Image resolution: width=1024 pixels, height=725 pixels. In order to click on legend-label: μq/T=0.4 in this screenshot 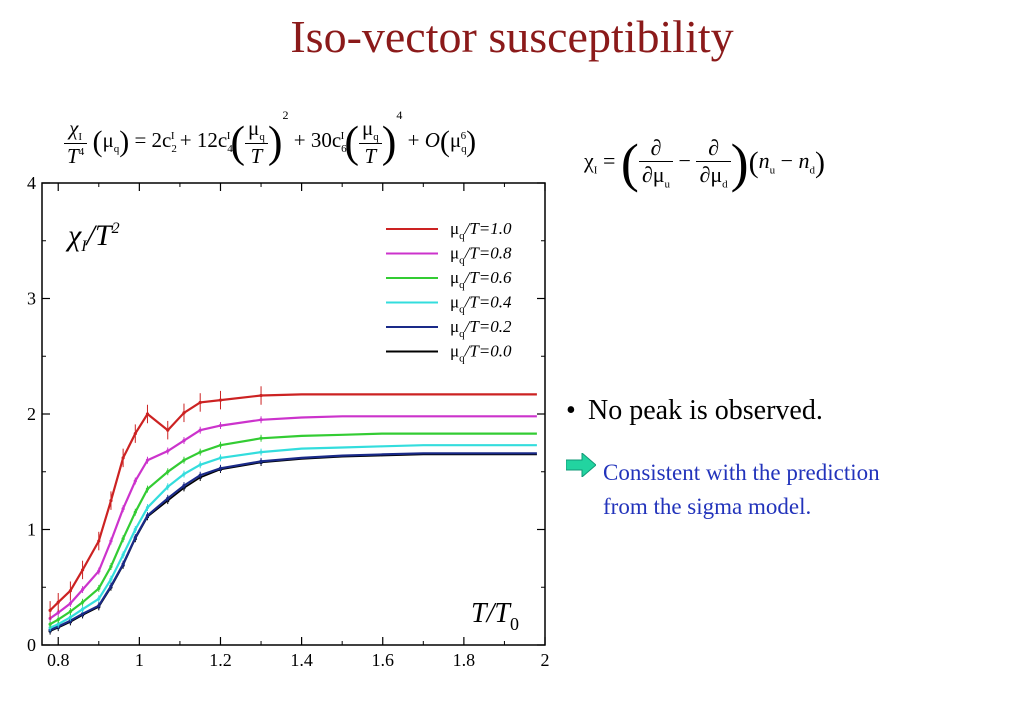, I will do `click(481, 304)`.